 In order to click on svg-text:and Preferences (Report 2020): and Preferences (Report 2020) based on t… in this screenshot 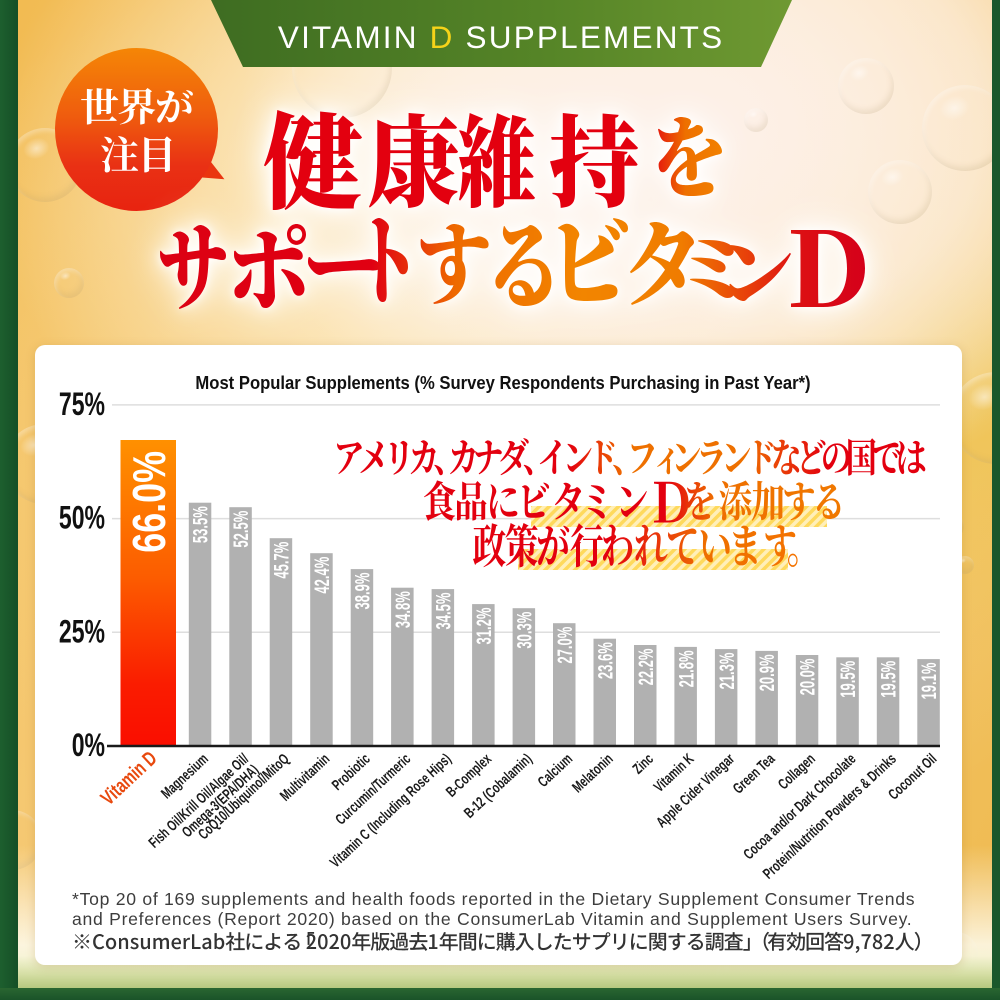, I will do `click(492, 919)`.